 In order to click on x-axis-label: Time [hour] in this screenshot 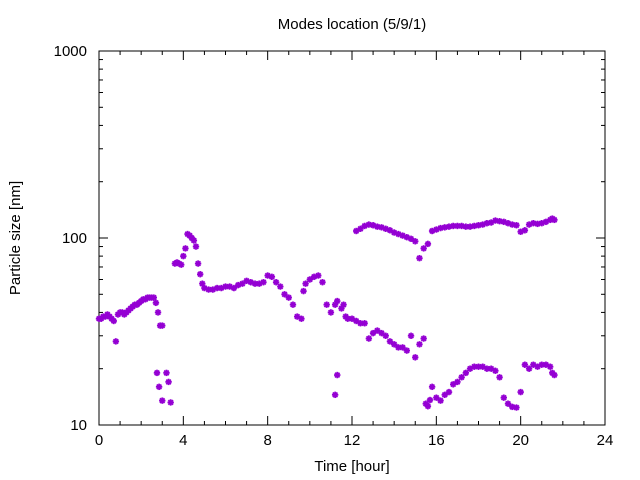, I will do `click(351, 466)`.